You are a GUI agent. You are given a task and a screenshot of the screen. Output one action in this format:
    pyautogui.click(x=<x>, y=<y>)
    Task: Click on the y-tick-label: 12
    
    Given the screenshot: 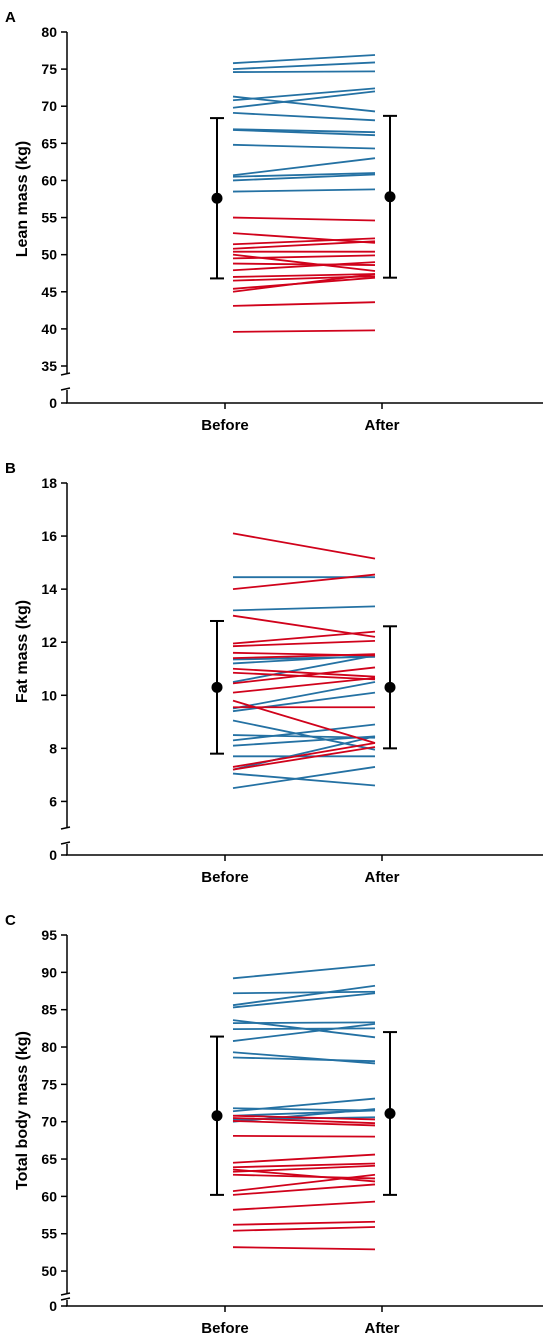 What is the action you would take?
    pyautogui.click(x=49, y=642)
    